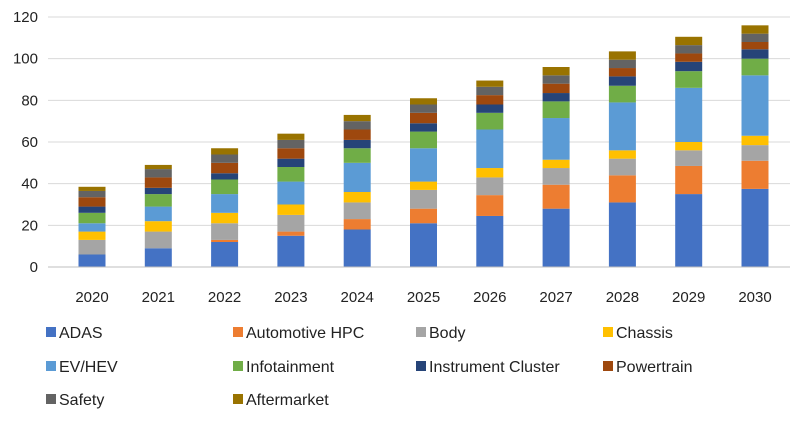 This screenshot has width=800, height=434. What do you see at coordinates (225, 207) in the screenshot?
I see `bar-stack-2022` at bounding box center [225, 207].